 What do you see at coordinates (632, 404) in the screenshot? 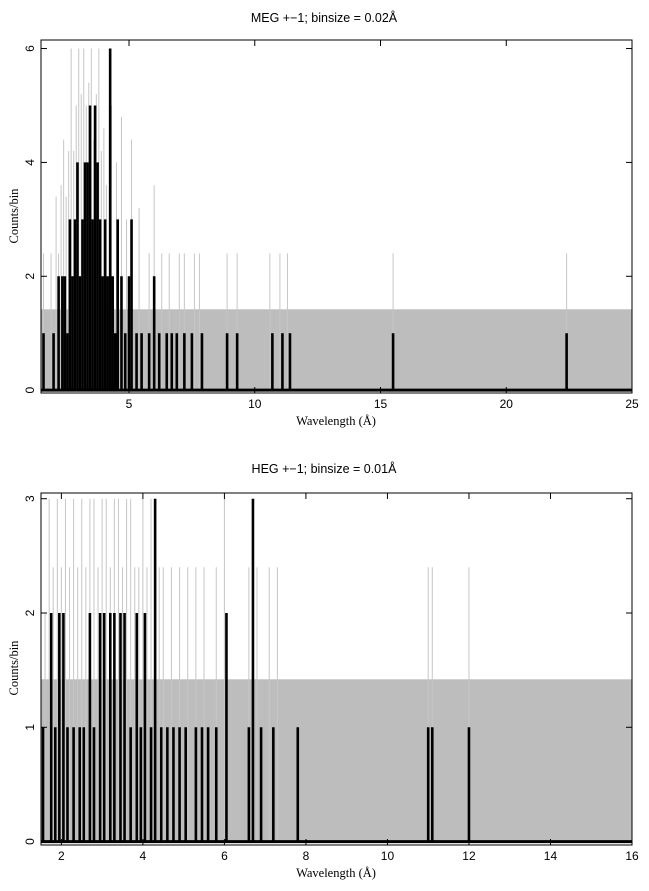
I see `meg-x-tick-label: 25` at bounding box center [632, 404].